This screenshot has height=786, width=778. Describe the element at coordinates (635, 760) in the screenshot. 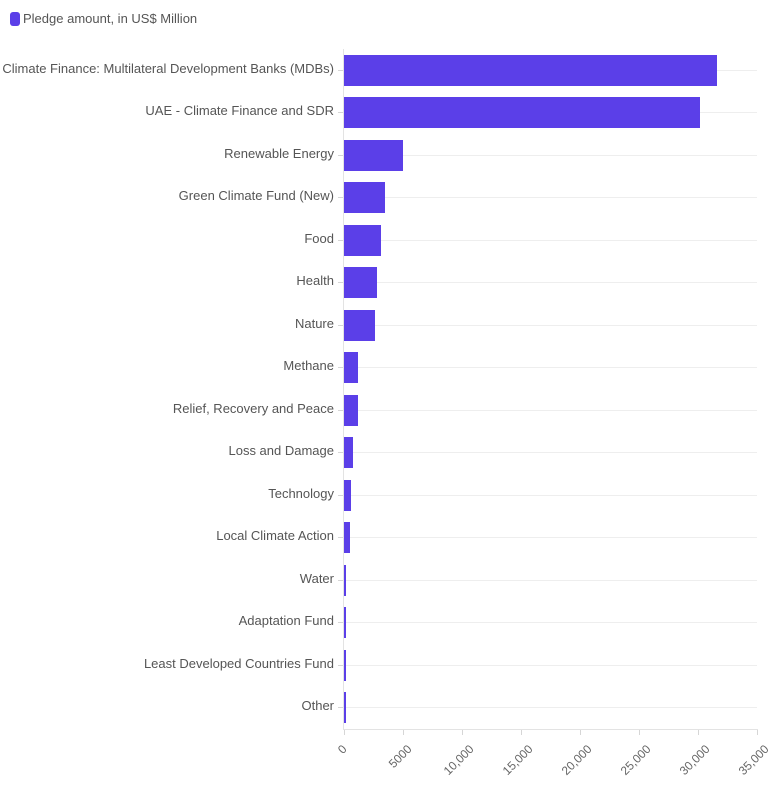

I see `x-tick-label: 25,000` at that location.